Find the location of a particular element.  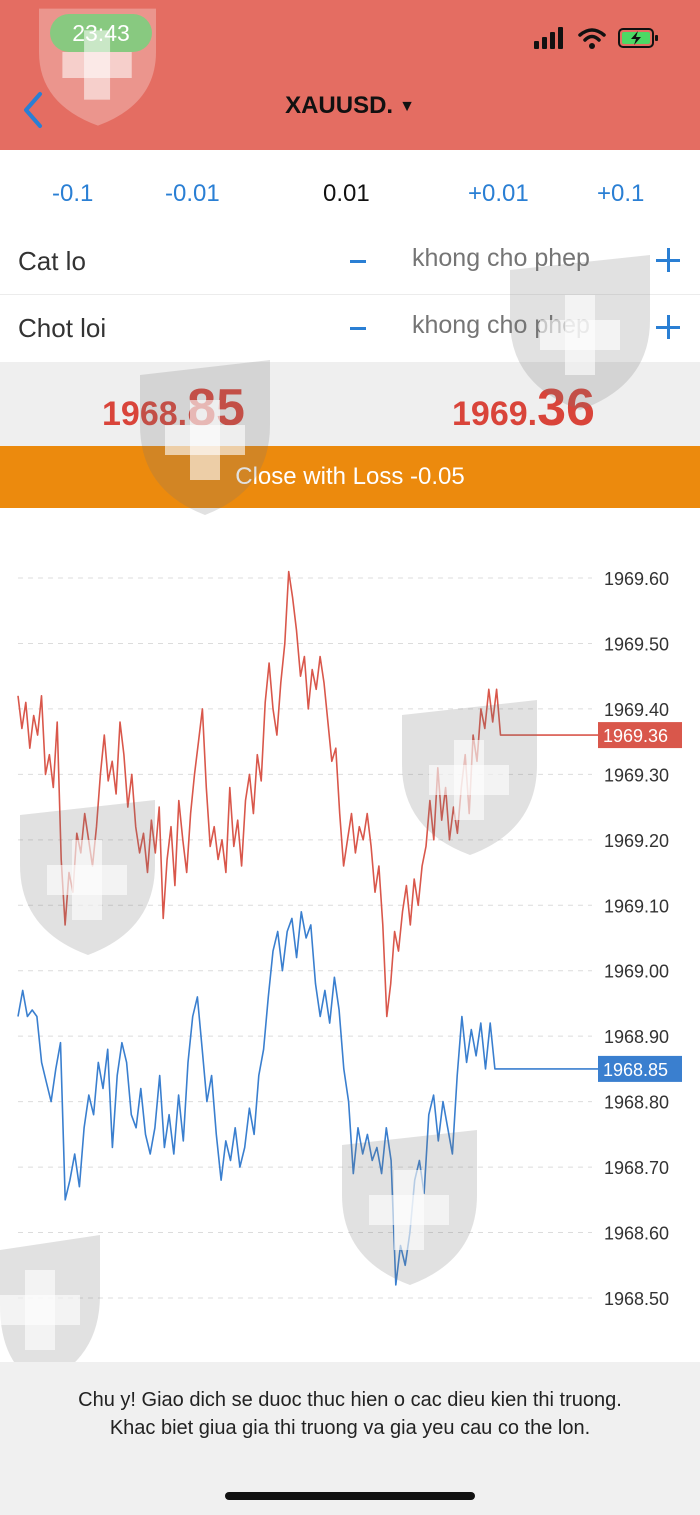

volume-minus-0.1-button: -0.1 is located at coordinates (73, 193).